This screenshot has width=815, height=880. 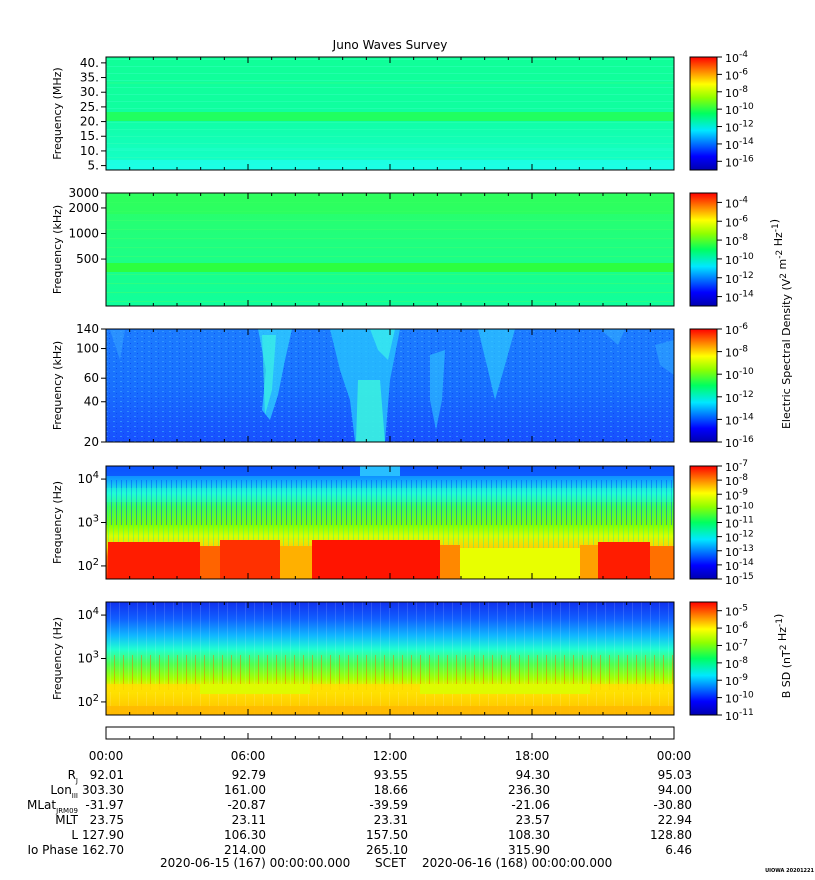 I want to click on ephemeris-value: 265.10, so click(x=387, y=850).